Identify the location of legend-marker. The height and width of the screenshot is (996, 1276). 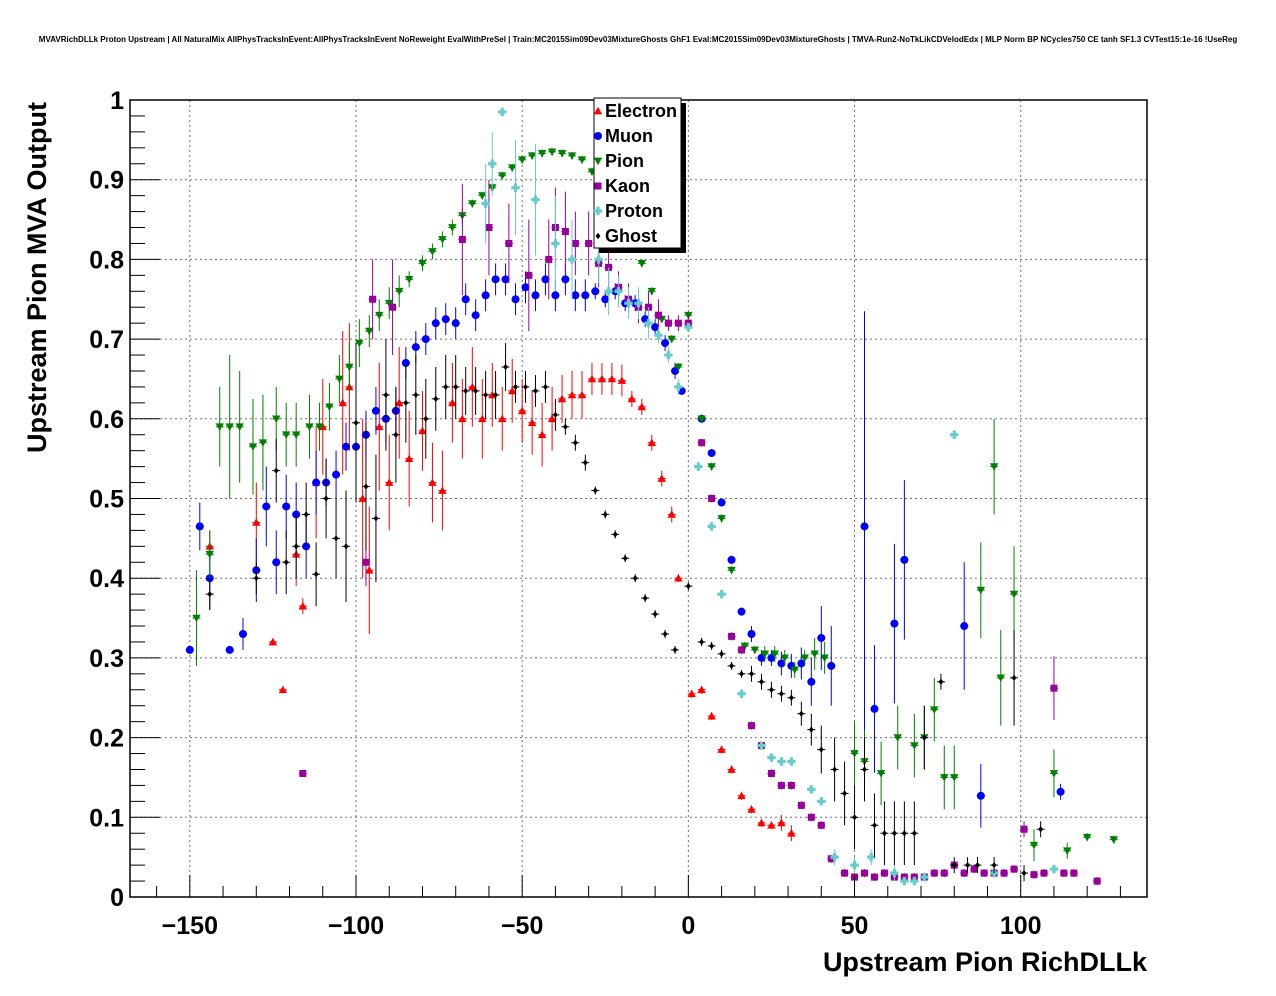
(598, 211).